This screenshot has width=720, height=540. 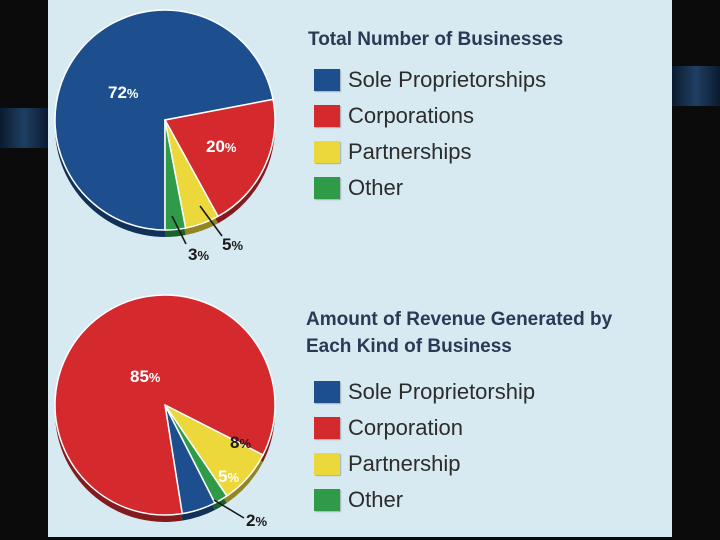 I want to click on legend-swatch-corporations, so click(x=327, y=116).